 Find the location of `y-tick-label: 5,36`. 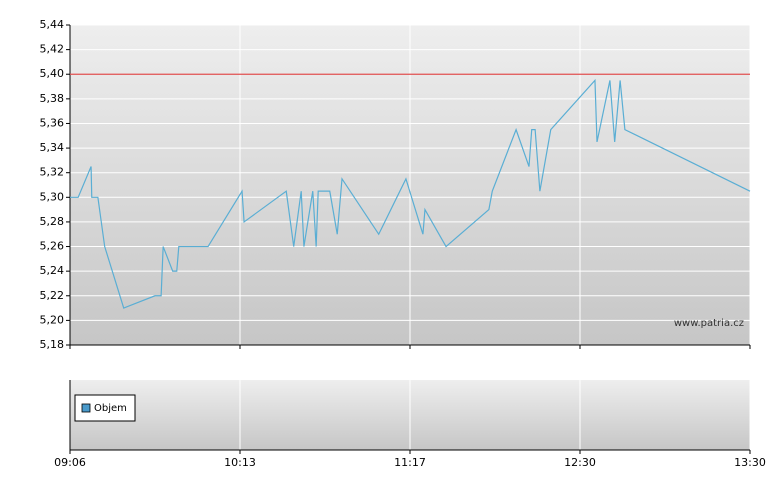

y-tick-label: 5,36 is located at coordinates (52, 122).